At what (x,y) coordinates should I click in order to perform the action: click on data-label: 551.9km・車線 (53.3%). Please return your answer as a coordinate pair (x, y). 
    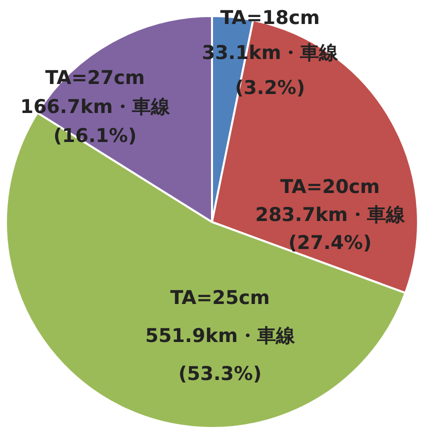
    Looking at the image, I should click on (220, 355).